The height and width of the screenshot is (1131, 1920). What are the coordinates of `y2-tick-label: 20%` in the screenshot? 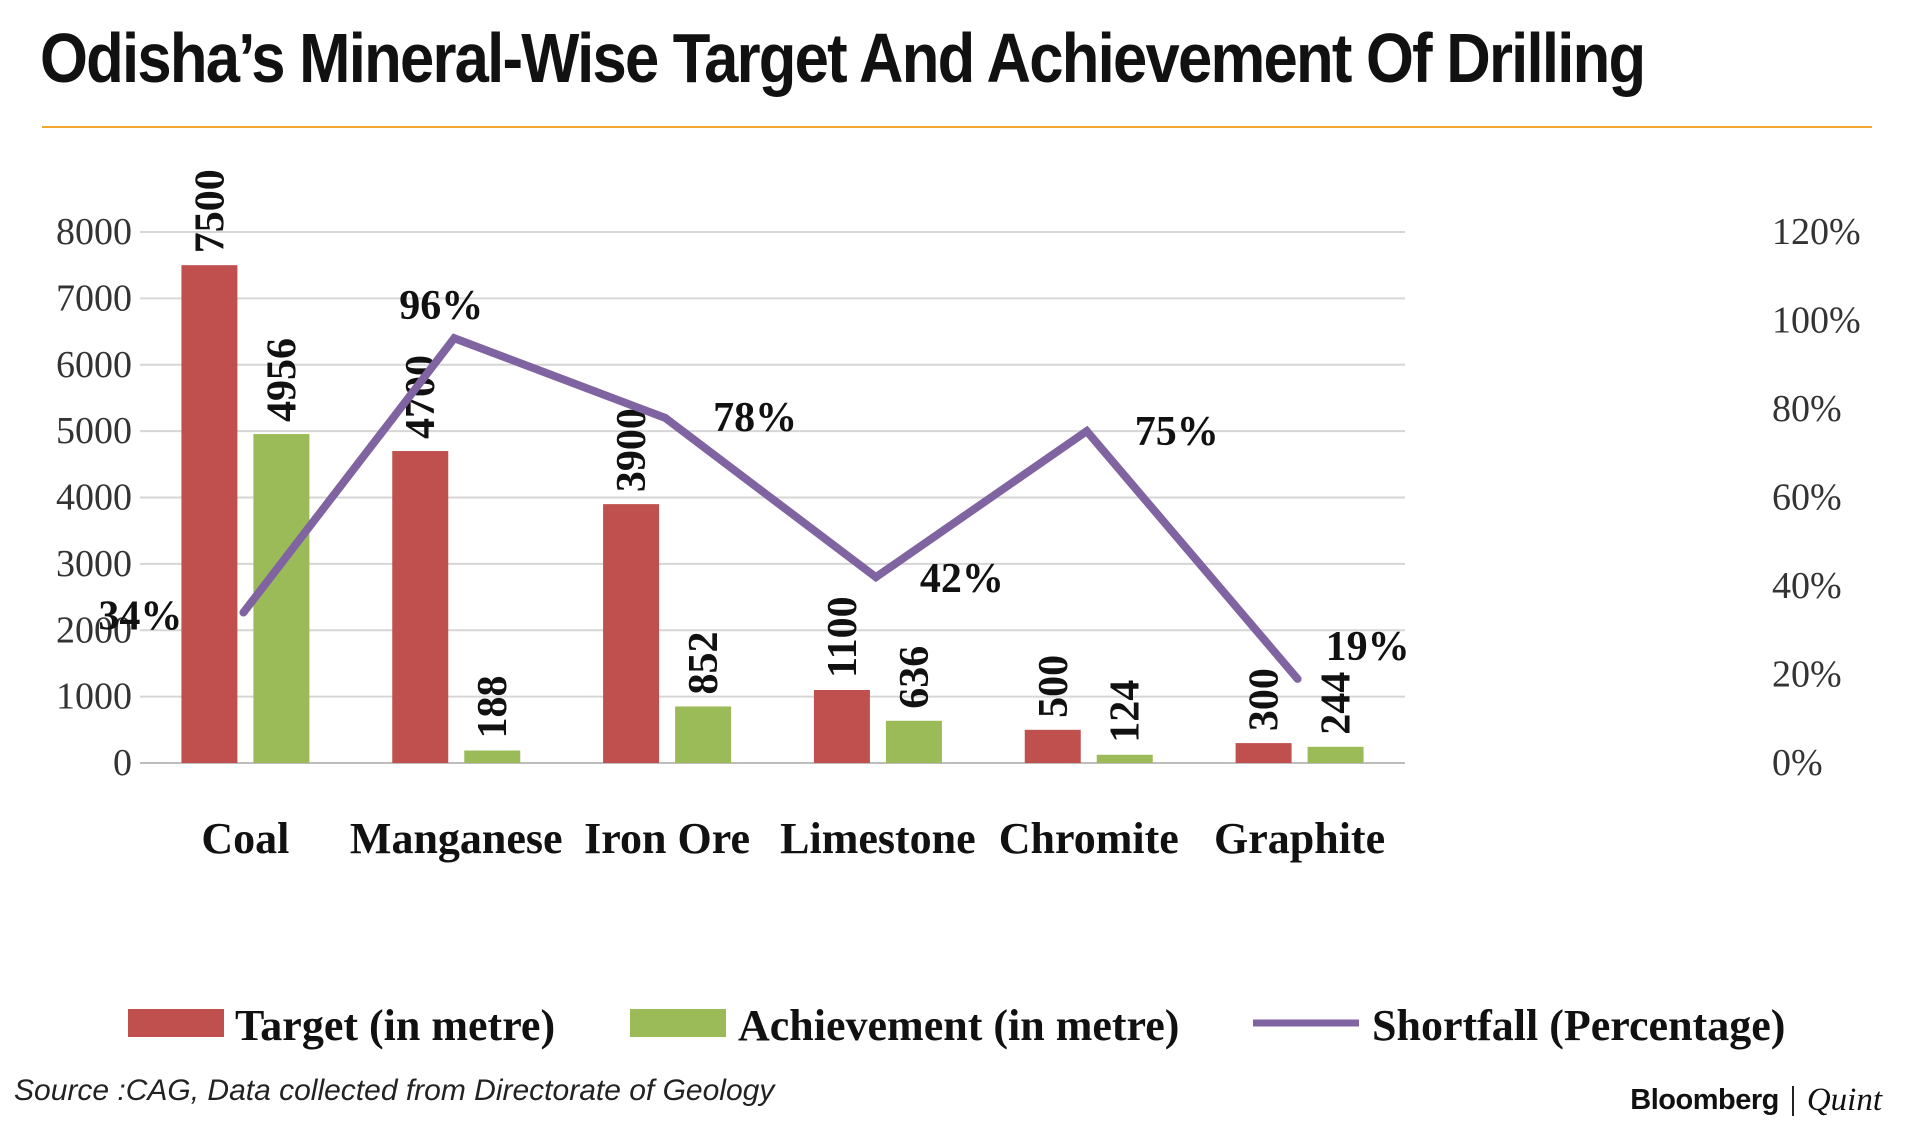 It's located at (1807, 675).